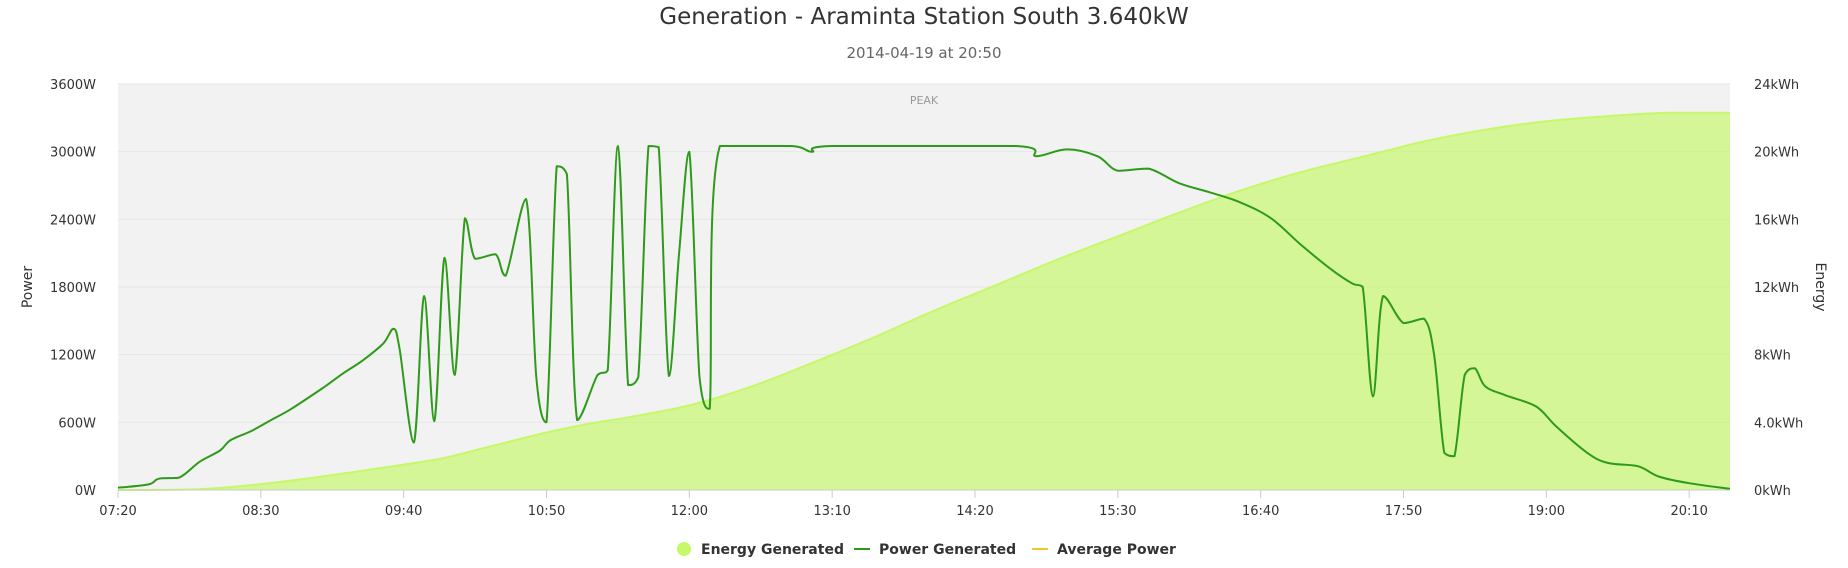 The width and height of the screenshot is (1848, 568). I want to click on x-axis-tick-label: 10:50, so click(546, 511).